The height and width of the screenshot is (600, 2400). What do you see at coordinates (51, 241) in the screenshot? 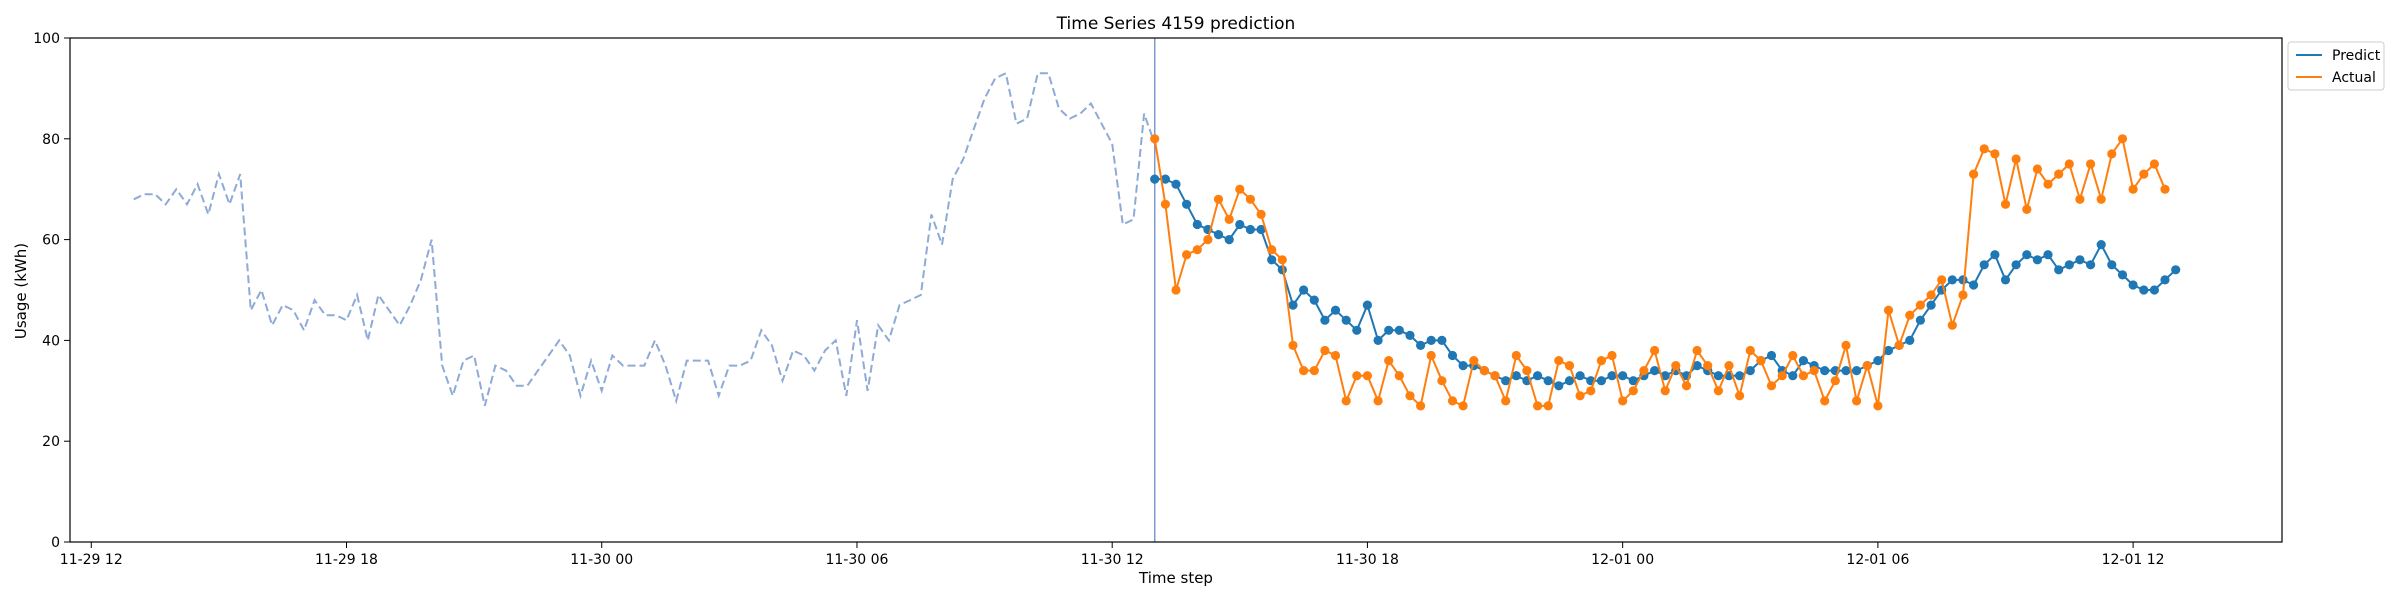
I see `y-tick-label: 60` at bounding box center [51, 241].